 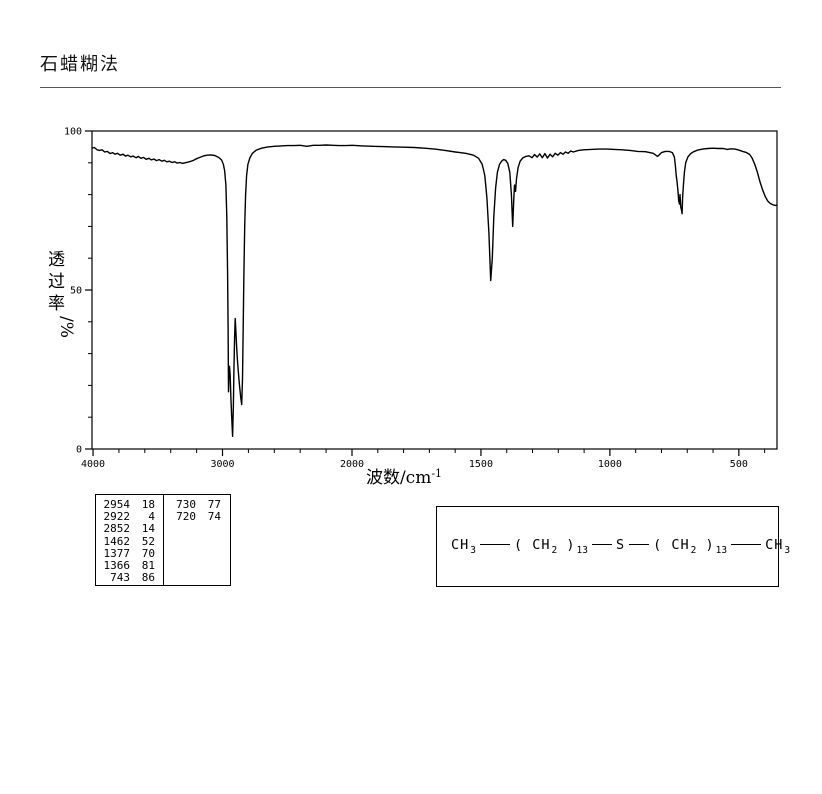 What do you see at coordinates (66, 327) in the screenshot?
I see `y-axis-title-unit: /%` at bounding box center [66, 327].